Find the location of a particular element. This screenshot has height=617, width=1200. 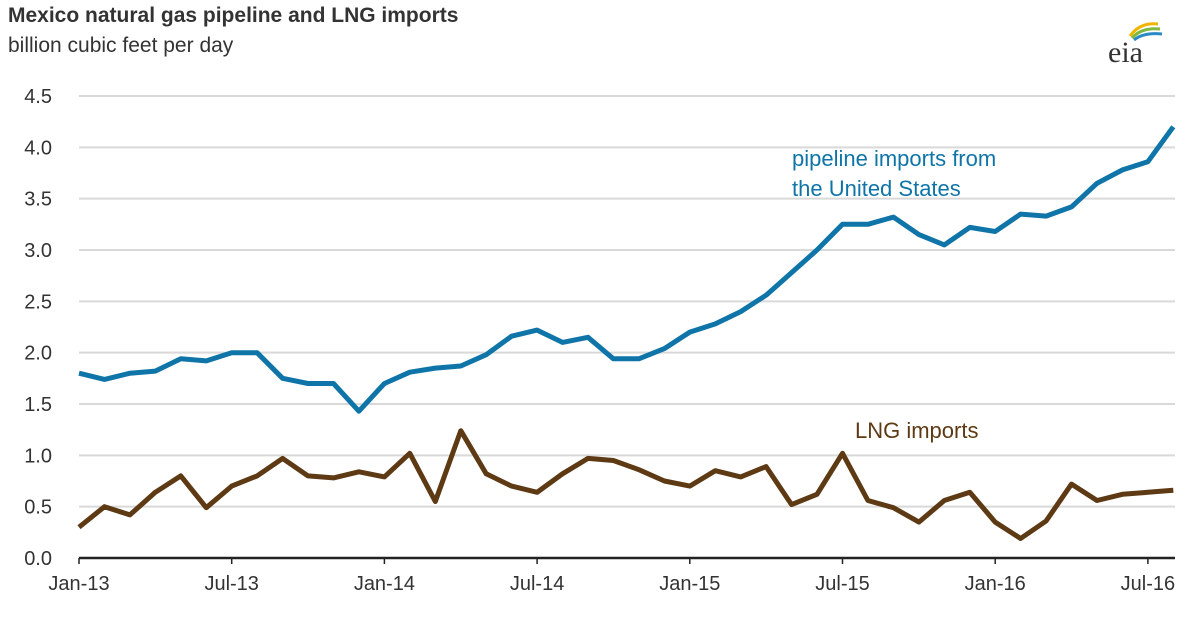

y-tick-label: 1.5 is located at coordinates (38, 405).